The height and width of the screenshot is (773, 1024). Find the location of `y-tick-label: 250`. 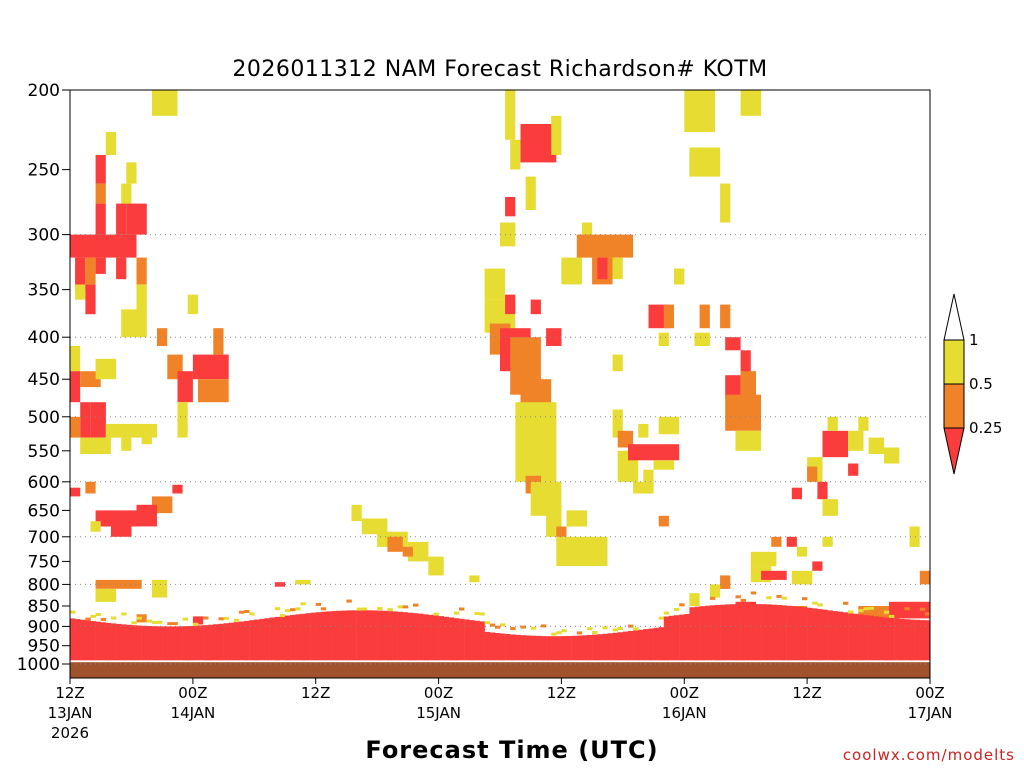

y-tick-label: 250 is located at coordinates (44, 171).